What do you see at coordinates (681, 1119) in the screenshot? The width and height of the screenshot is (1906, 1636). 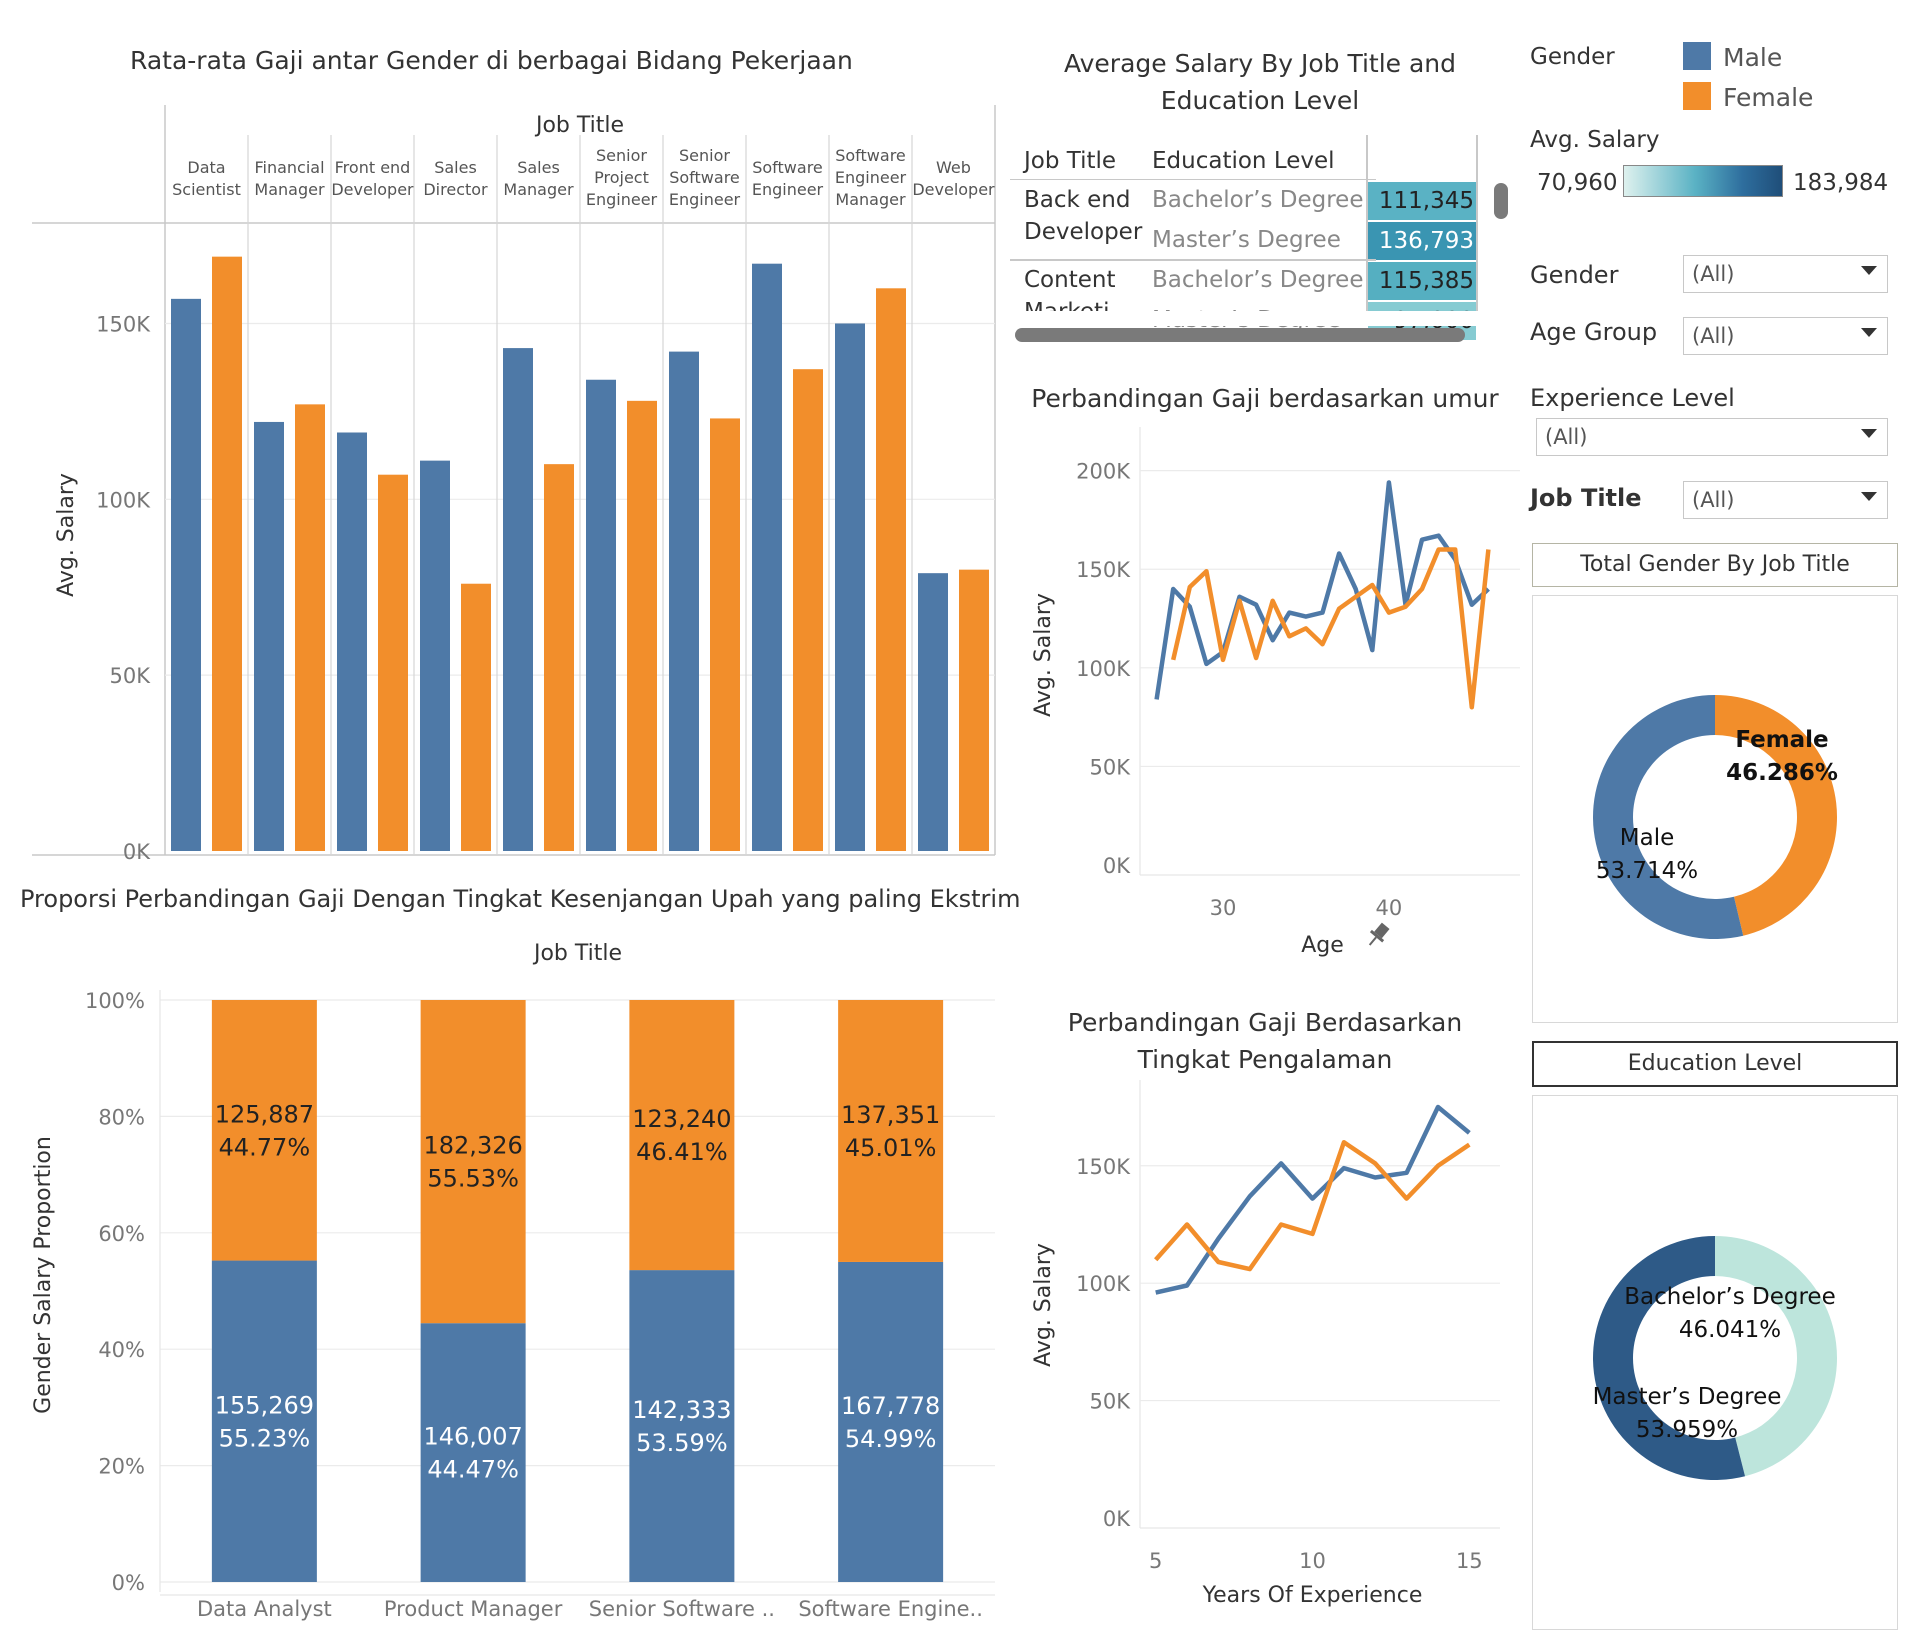 I see `female-salary-label: 123,240` at bounding box center [681, 1119].